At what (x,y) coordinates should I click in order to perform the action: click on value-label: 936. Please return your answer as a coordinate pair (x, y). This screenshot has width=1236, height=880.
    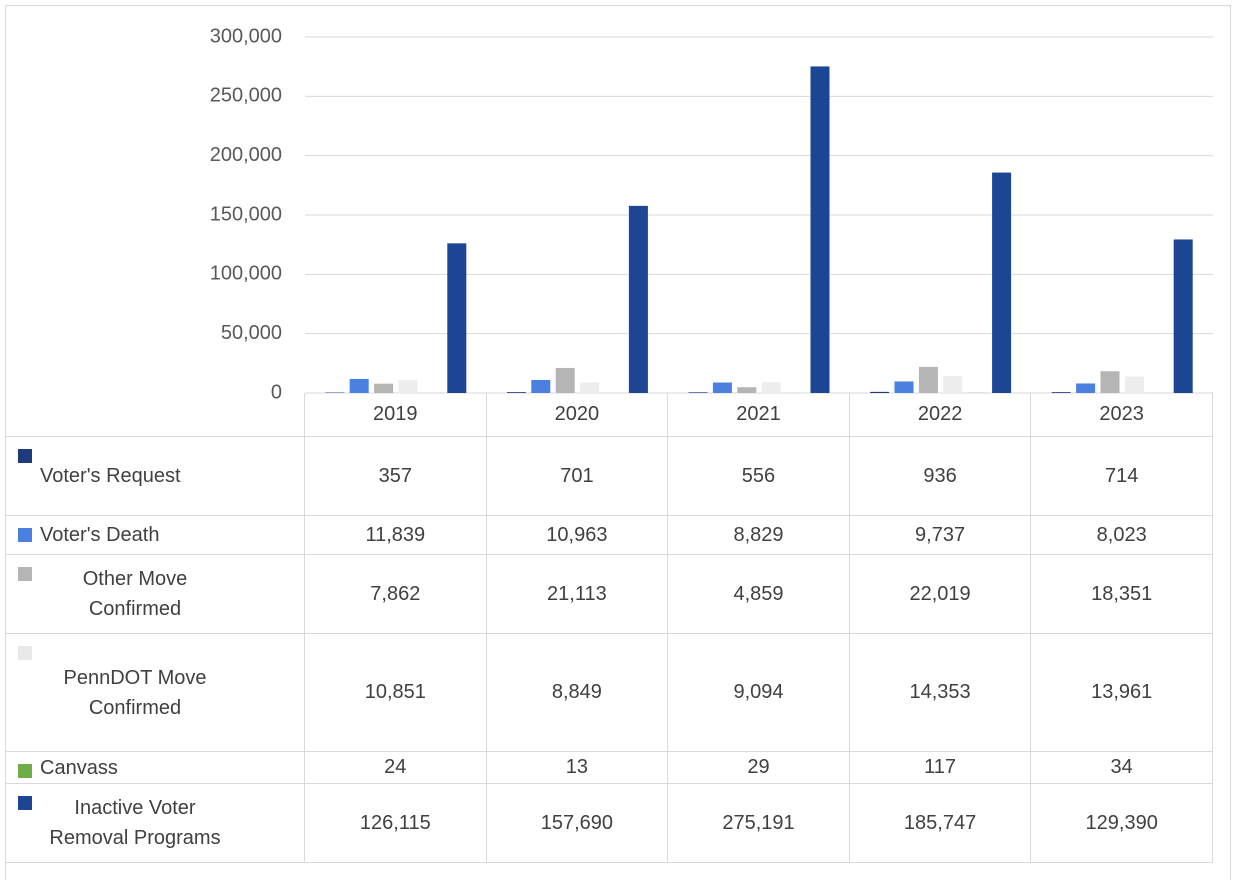
    Looking at the image, I should click on (941, 476).